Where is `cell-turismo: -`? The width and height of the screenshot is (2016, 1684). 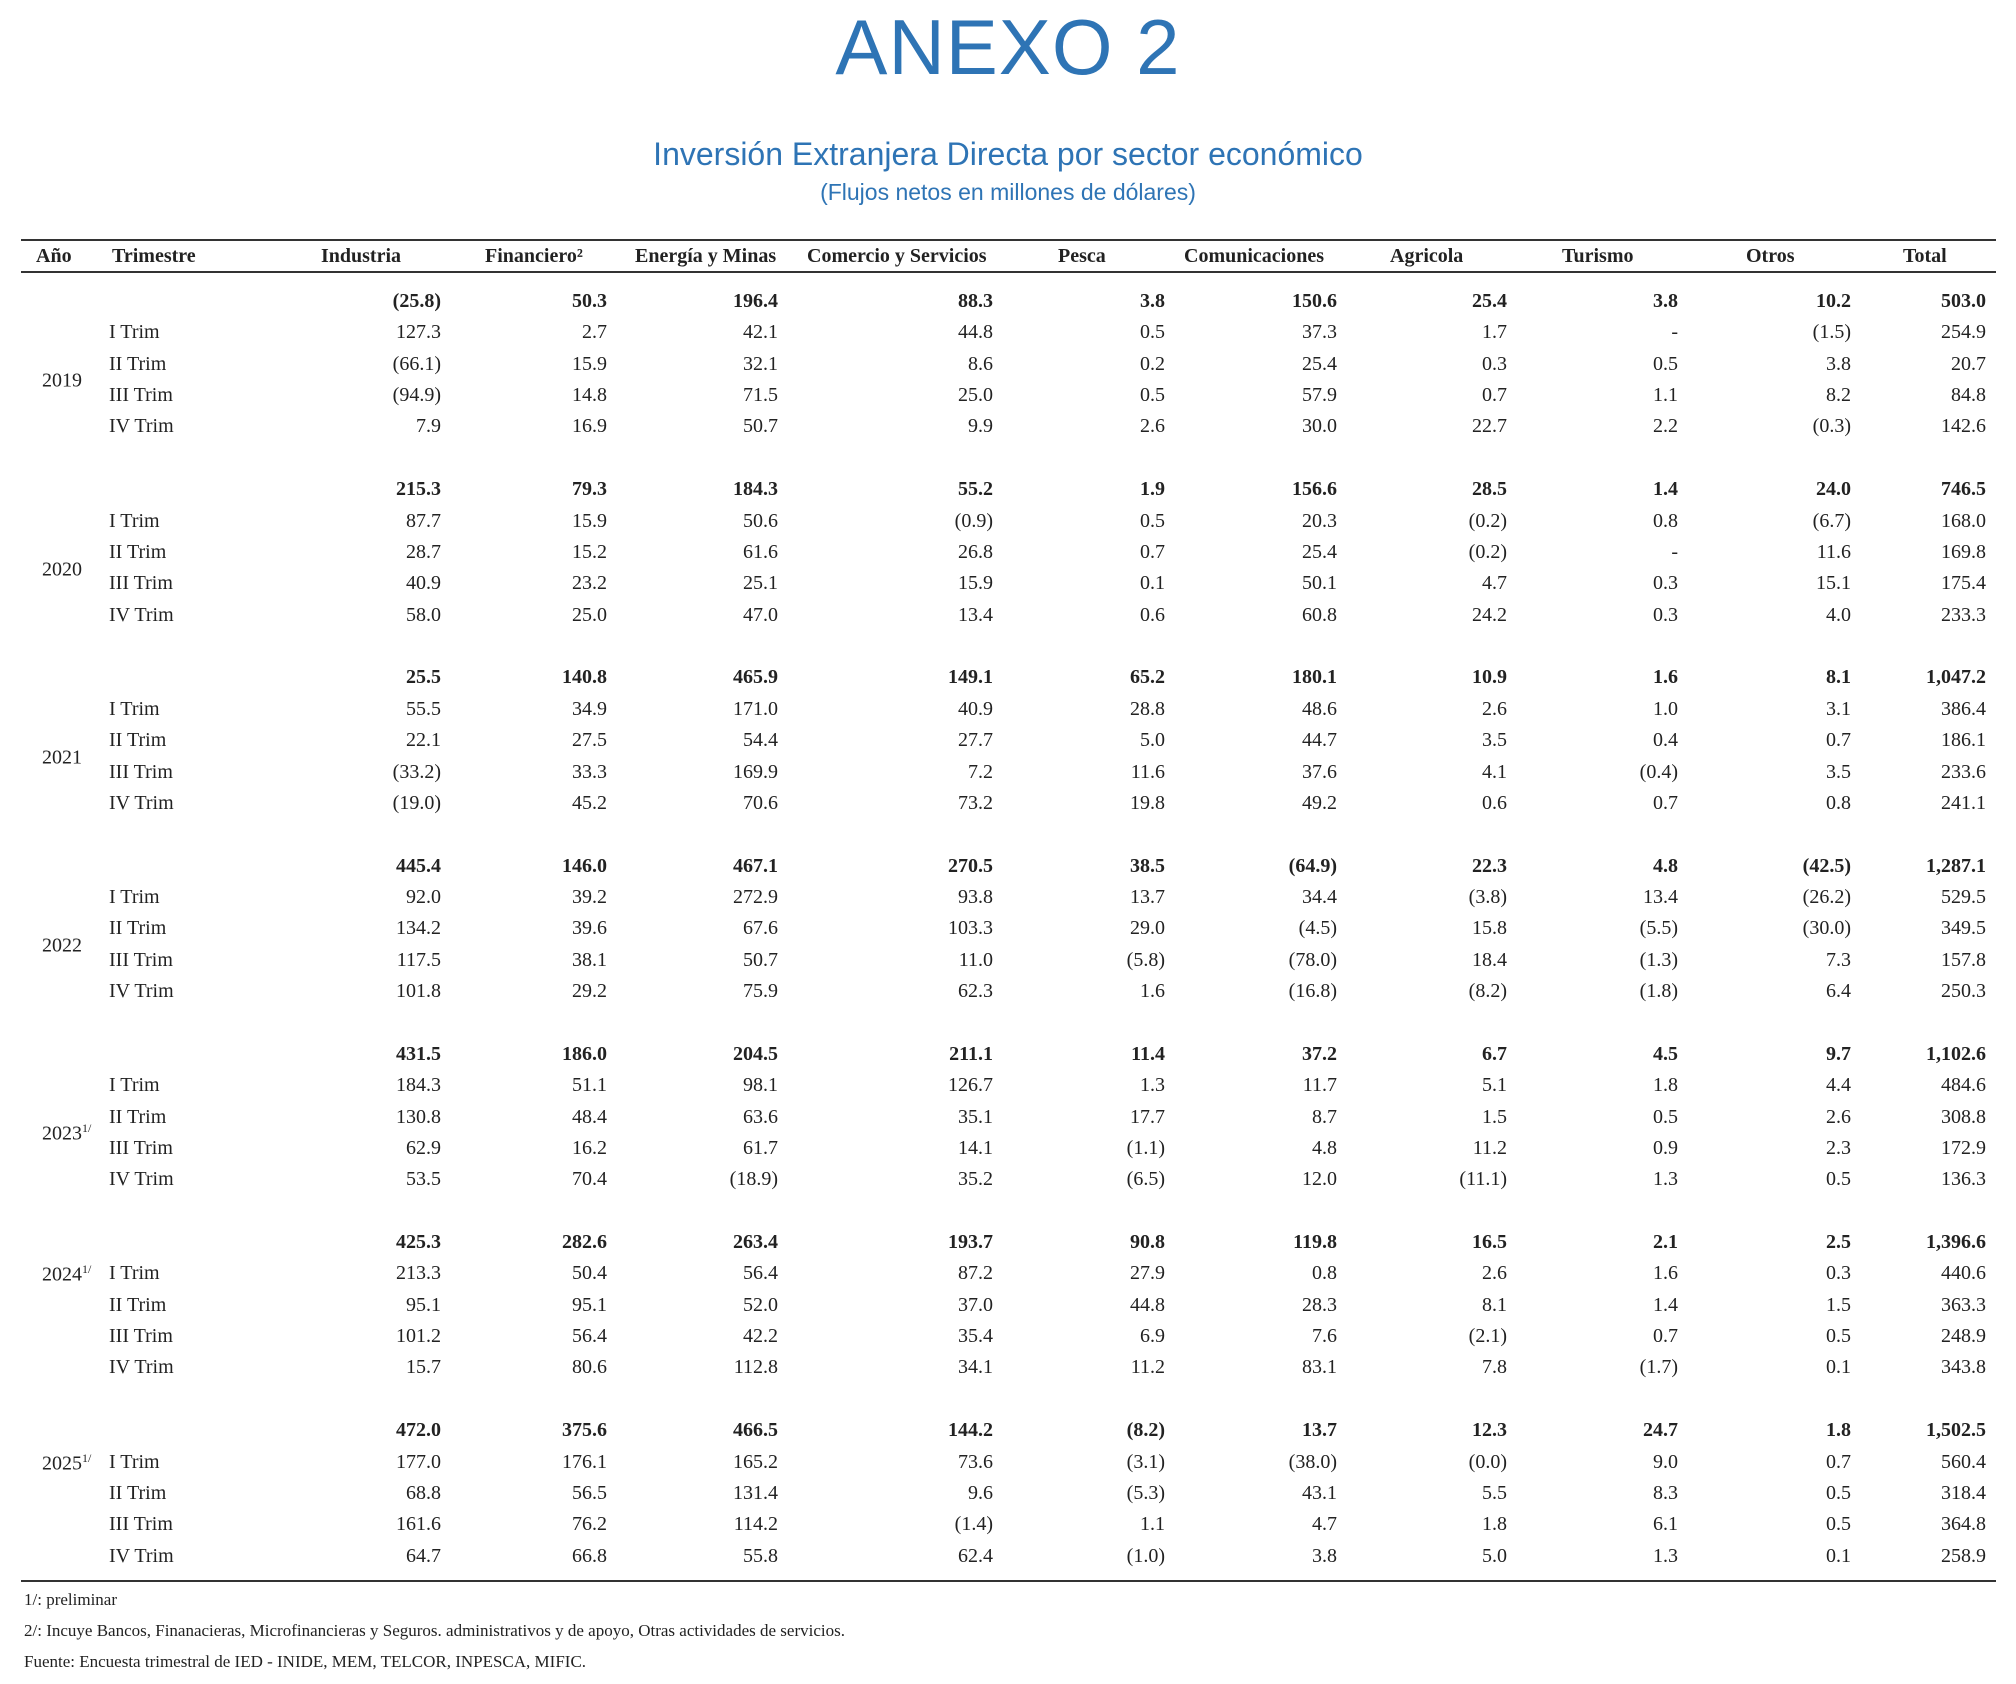
cell-turismo: - is located at coordinates (1674, 551).